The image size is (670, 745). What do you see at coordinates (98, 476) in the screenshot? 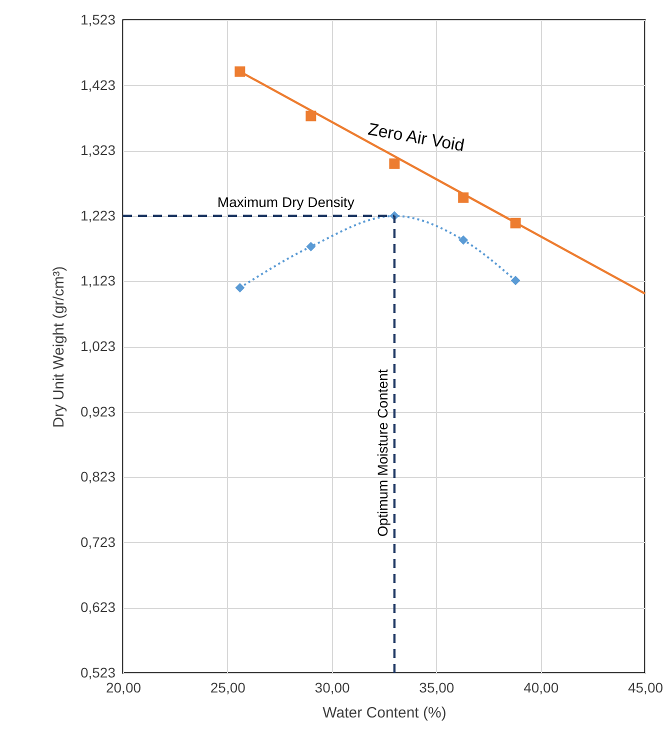
I see `y-tick-label: 0,823` at bounding box center [98, 476].